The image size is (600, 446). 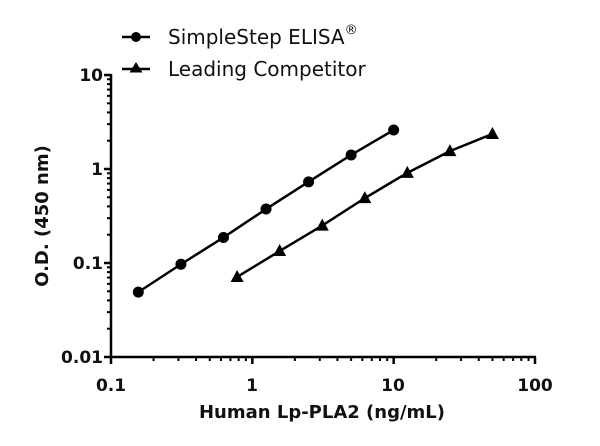 What do you see at coordinates (351, 30) in the screenshot?
I see `registered-mark: ®` at bounding box center [351, 30].